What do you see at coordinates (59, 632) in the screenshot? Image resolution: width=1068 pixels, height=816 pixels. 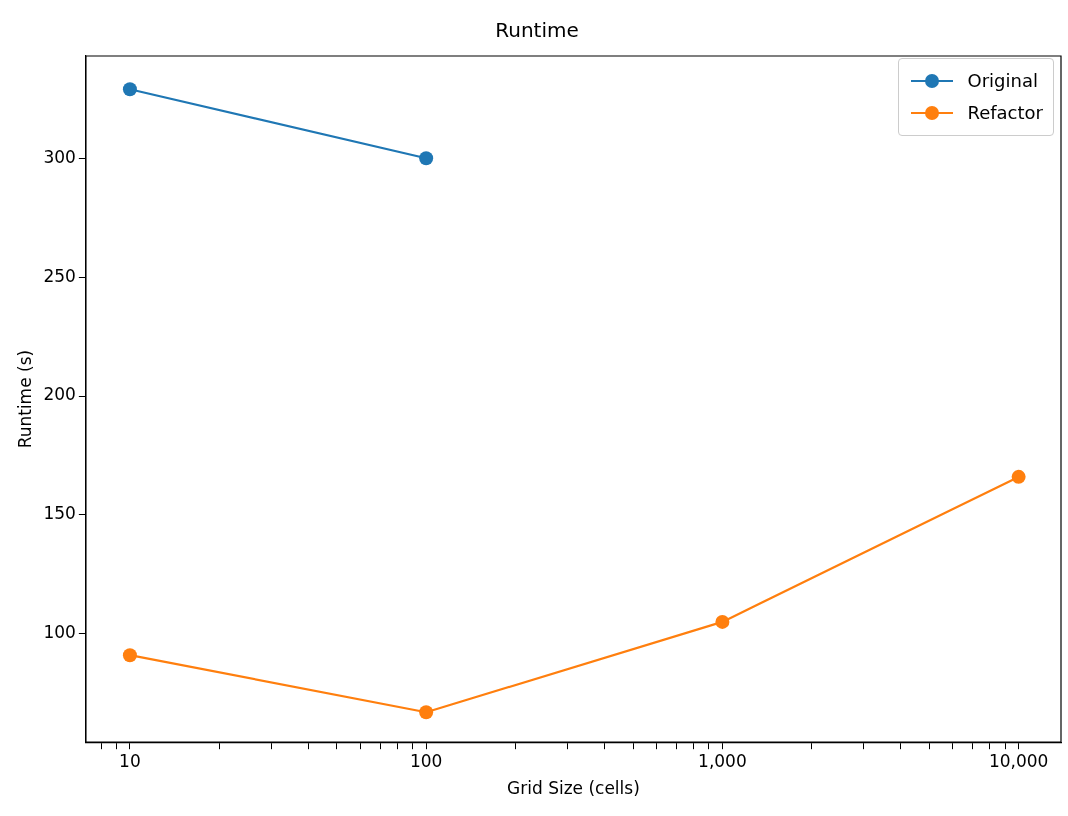 I see `y-tick-label: 100` at bounding box center [59, 632].